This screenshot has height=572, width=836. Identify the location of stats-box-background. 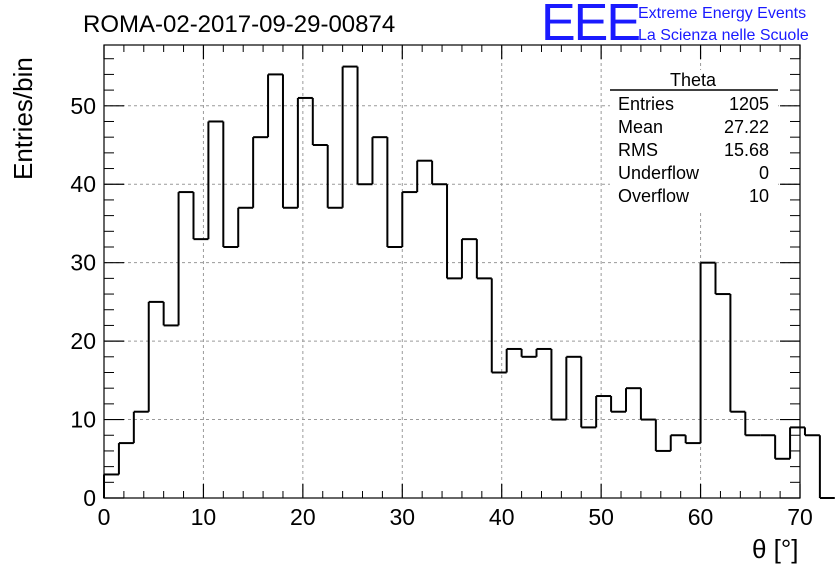
(694, 140).